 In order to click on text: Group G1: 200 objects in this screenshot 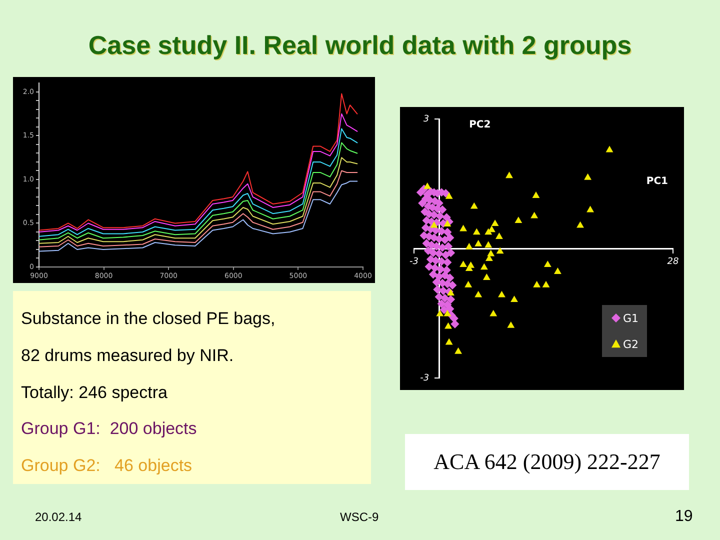, I will do `click(109, 429)`.